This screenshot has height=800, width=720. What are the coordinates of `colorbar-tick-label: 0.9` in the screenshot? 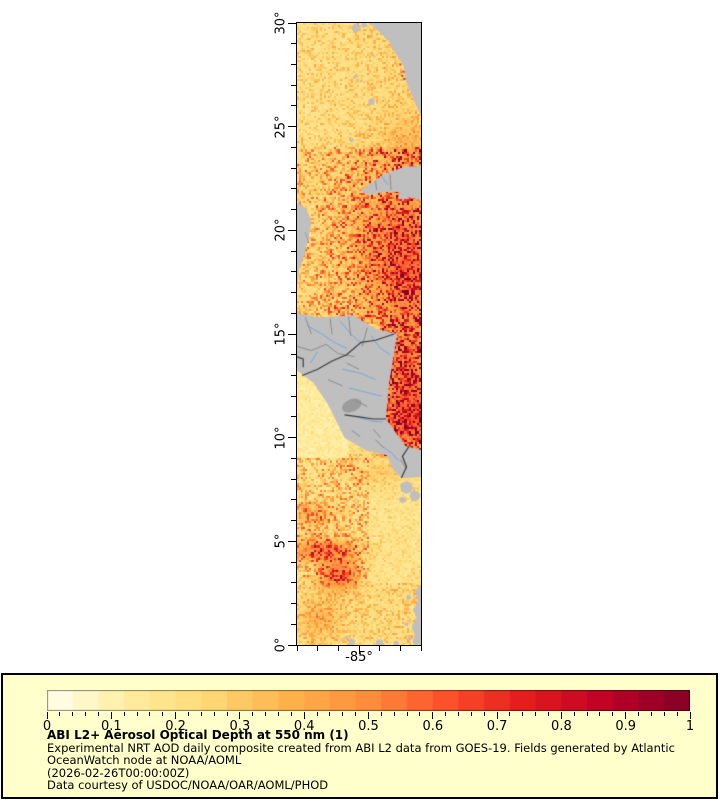 It's located at (626, 726).